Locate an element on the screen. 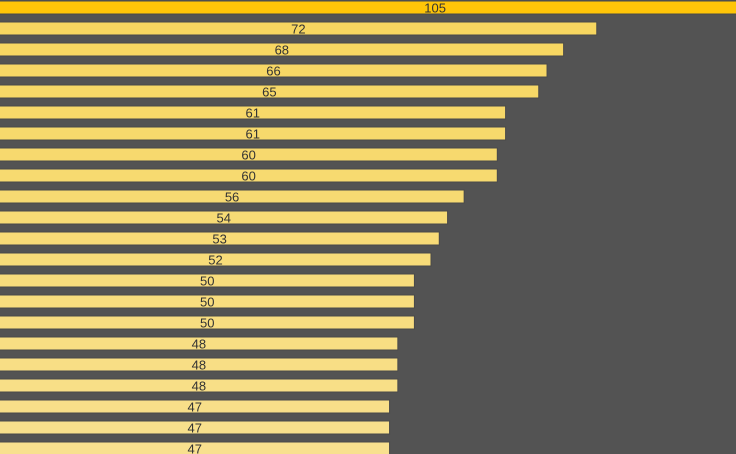  bar-value-label: 56 is located at coordinates (232, 197).